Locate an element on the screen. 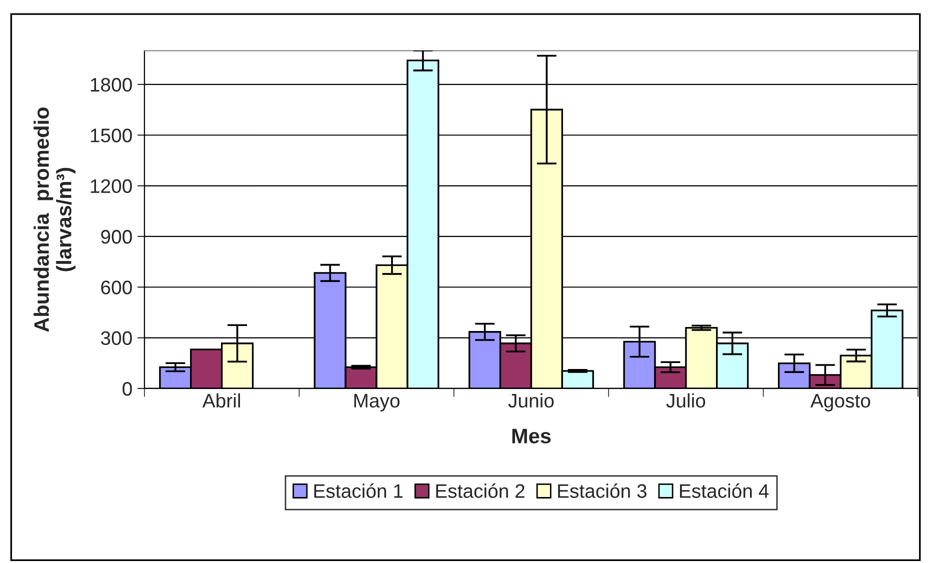  y-tick-label: 0 is located at coordinates (127, 389).